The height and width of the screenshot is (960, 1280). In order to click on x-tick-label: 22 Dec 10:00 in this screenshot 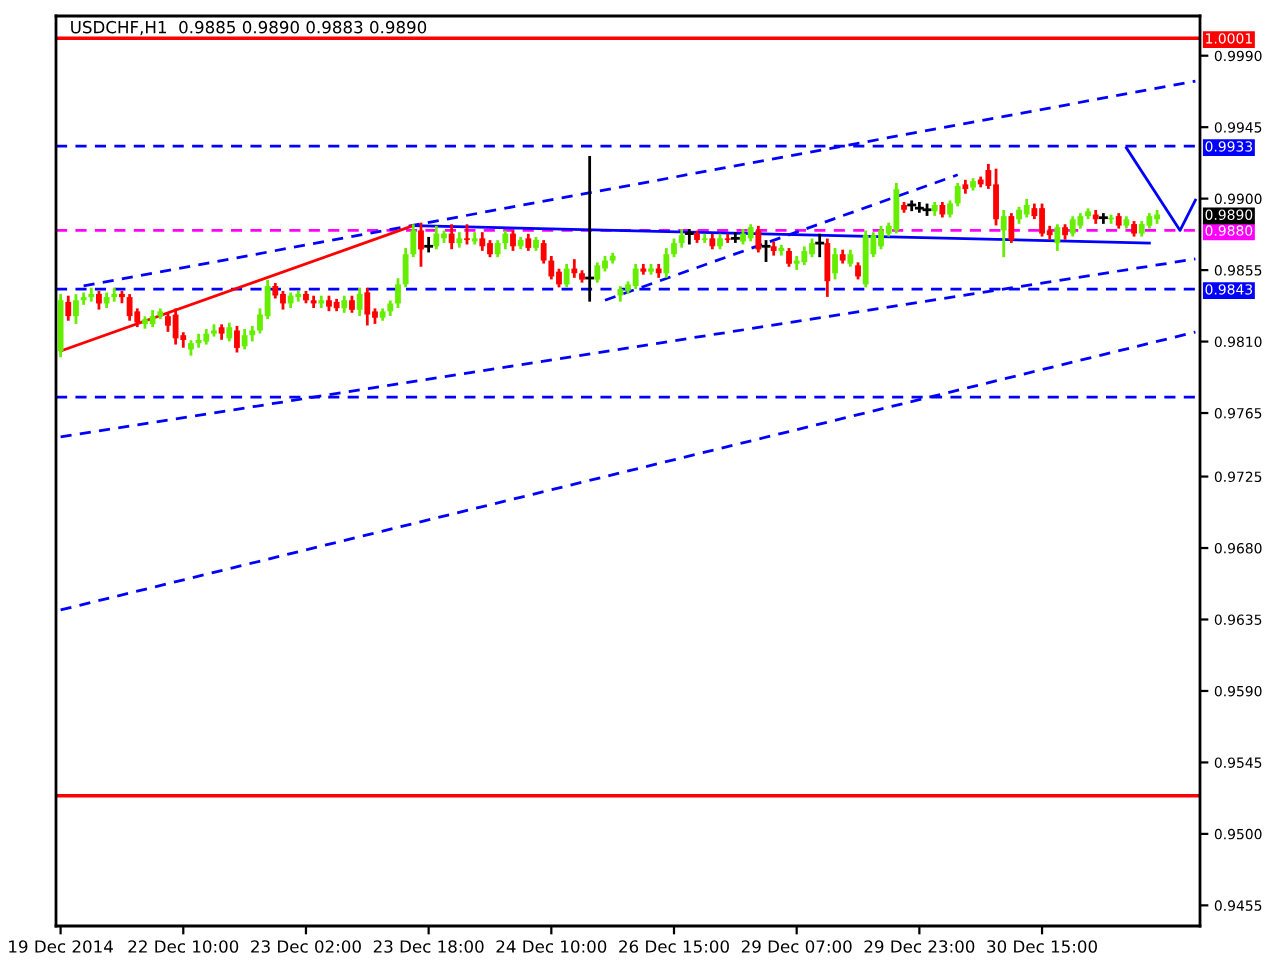, I will do `click(183, 946)`.